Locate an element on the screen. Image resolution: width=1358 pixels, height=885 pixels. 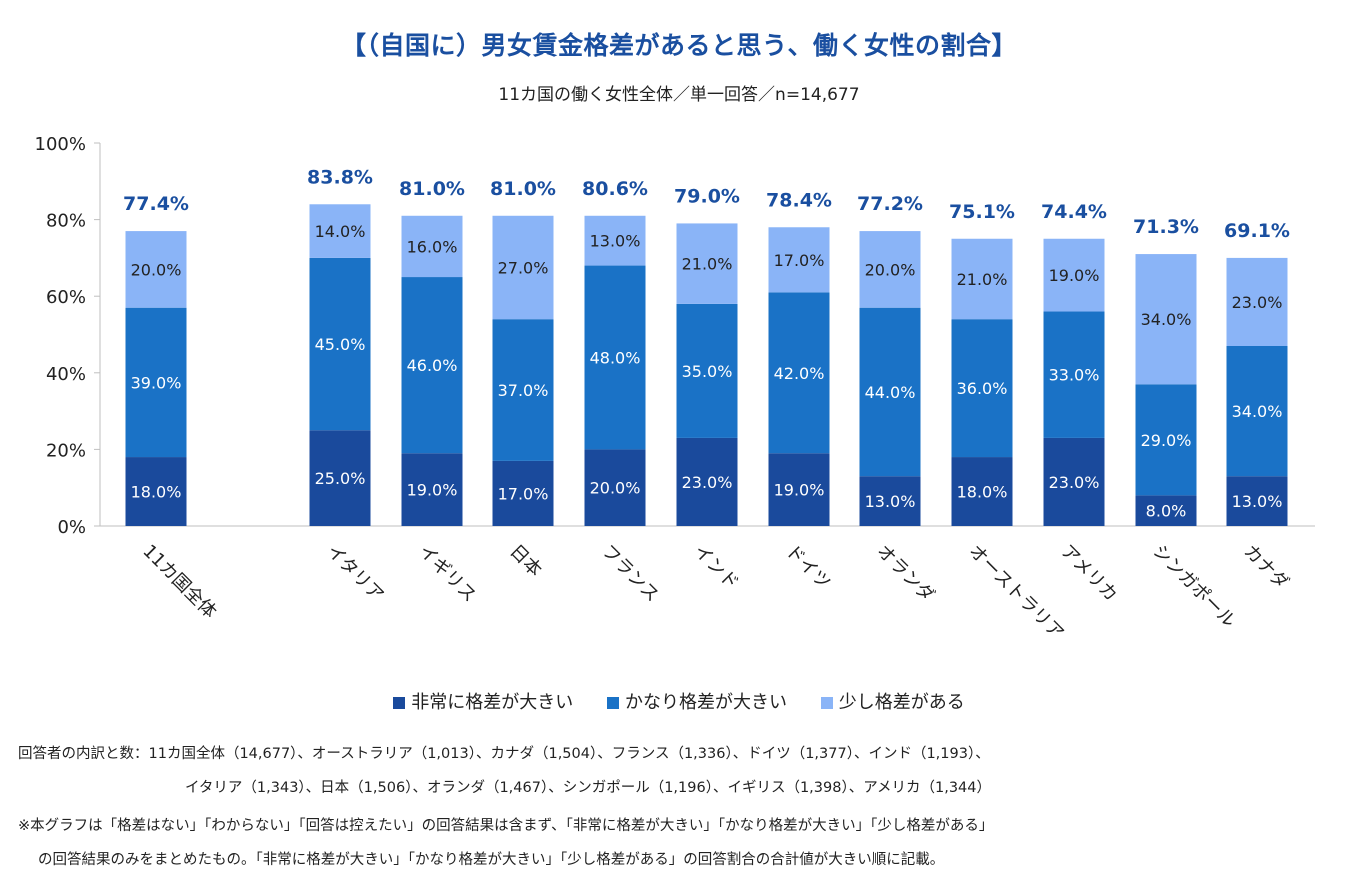
bar-segment-label: 27.0% is located at coordinates (523, 267).